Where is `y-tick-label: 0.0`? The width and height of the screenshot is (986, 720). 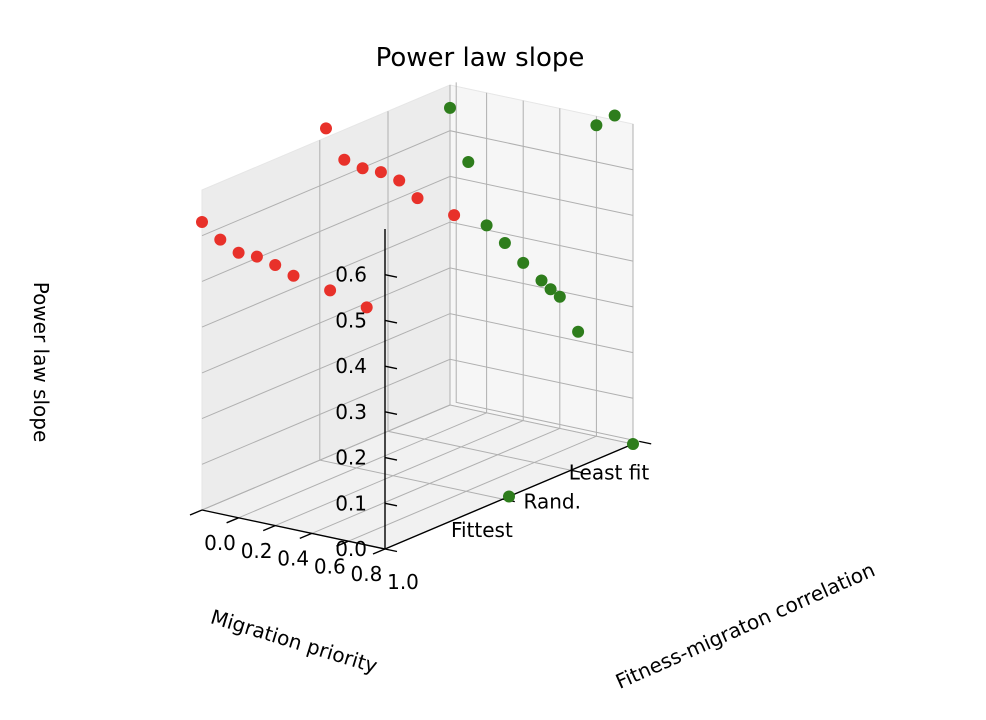
y-tick-label: 0.0 is located at coordinates (220, 543).